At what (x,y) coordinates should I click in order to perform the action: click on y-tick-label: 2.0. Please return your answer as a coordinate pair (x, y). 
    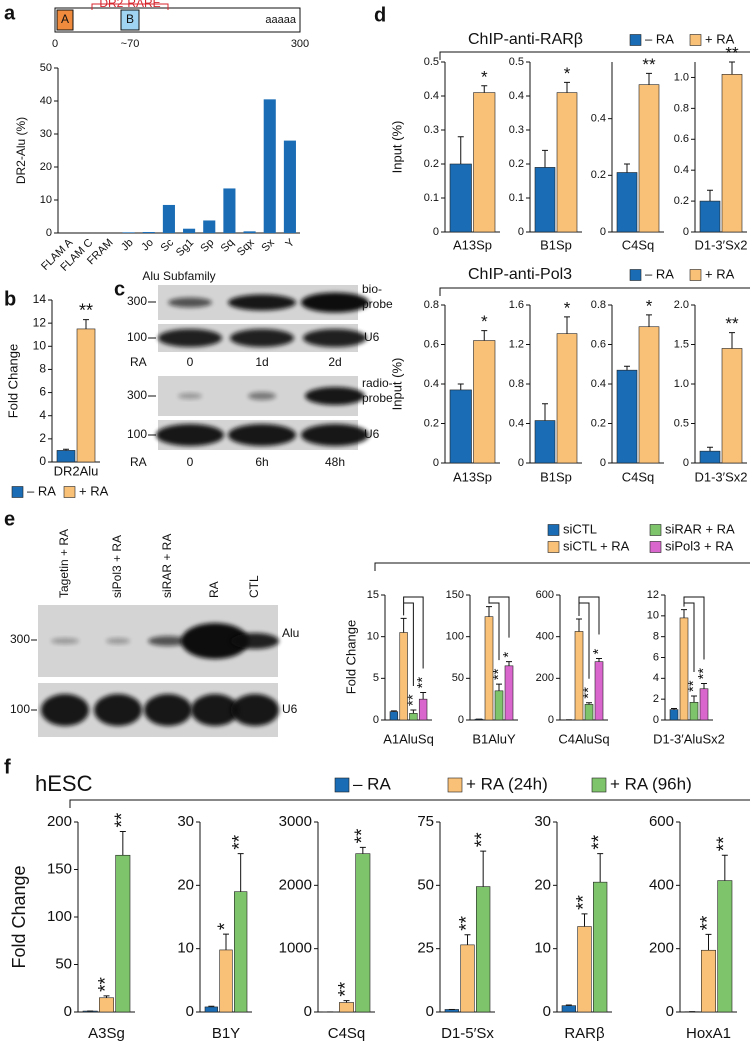
    Looking at the image, I should click on (681, 305).